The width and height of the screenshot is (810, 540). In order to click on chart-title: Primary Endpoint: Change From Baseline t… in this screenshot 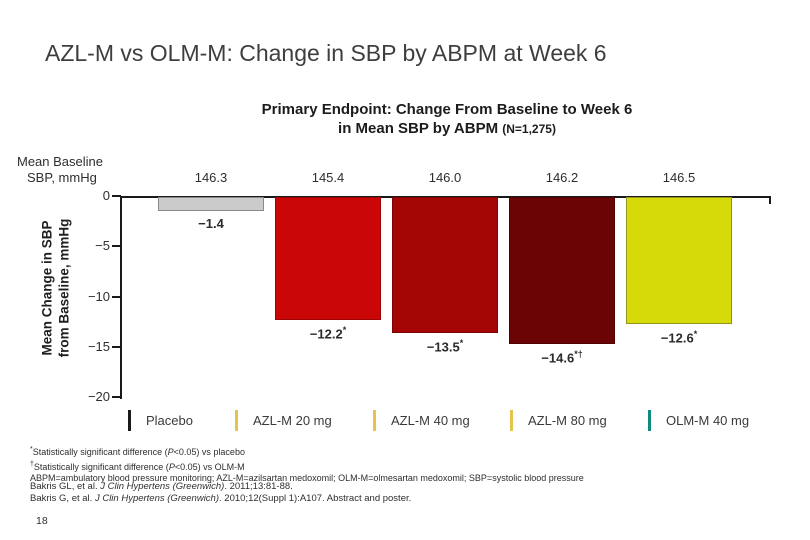, I will do `click(447, 119)`.